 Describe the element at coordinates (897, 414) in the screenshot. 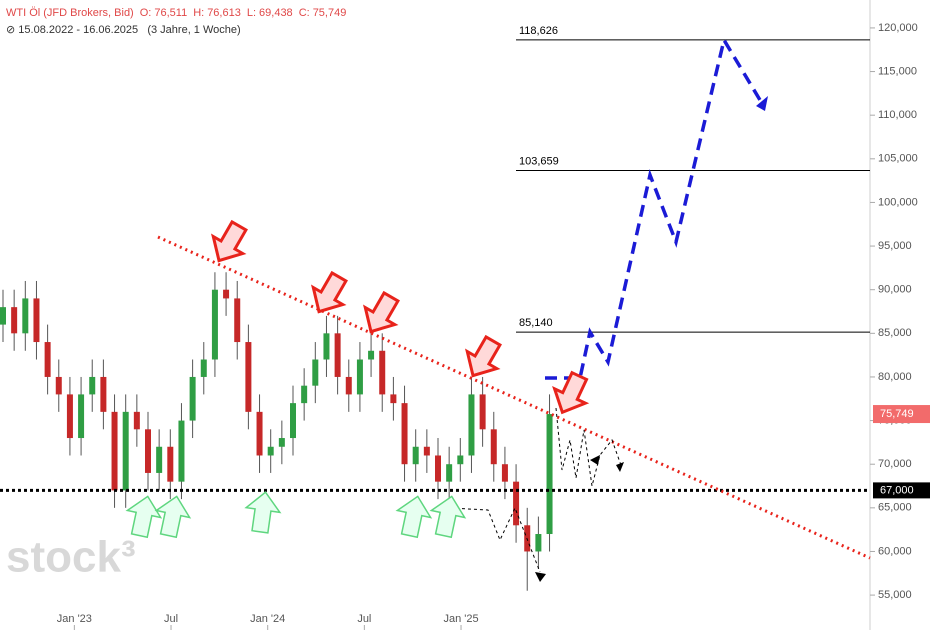

I see `last-price-label: 75,749` at that location.